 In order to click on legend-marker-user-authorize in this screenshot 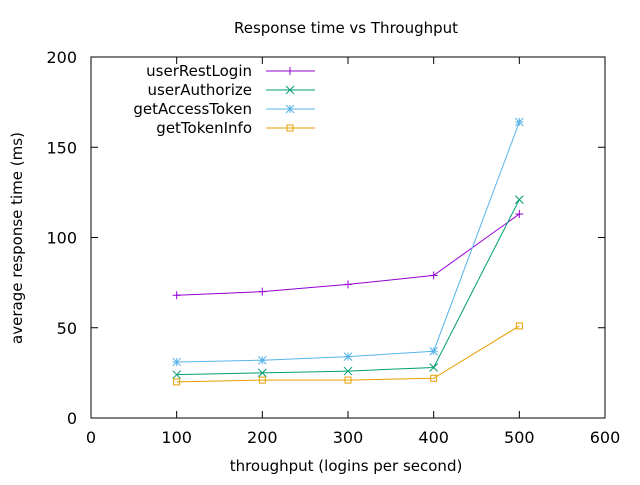, I will do `click(290, 90)`.